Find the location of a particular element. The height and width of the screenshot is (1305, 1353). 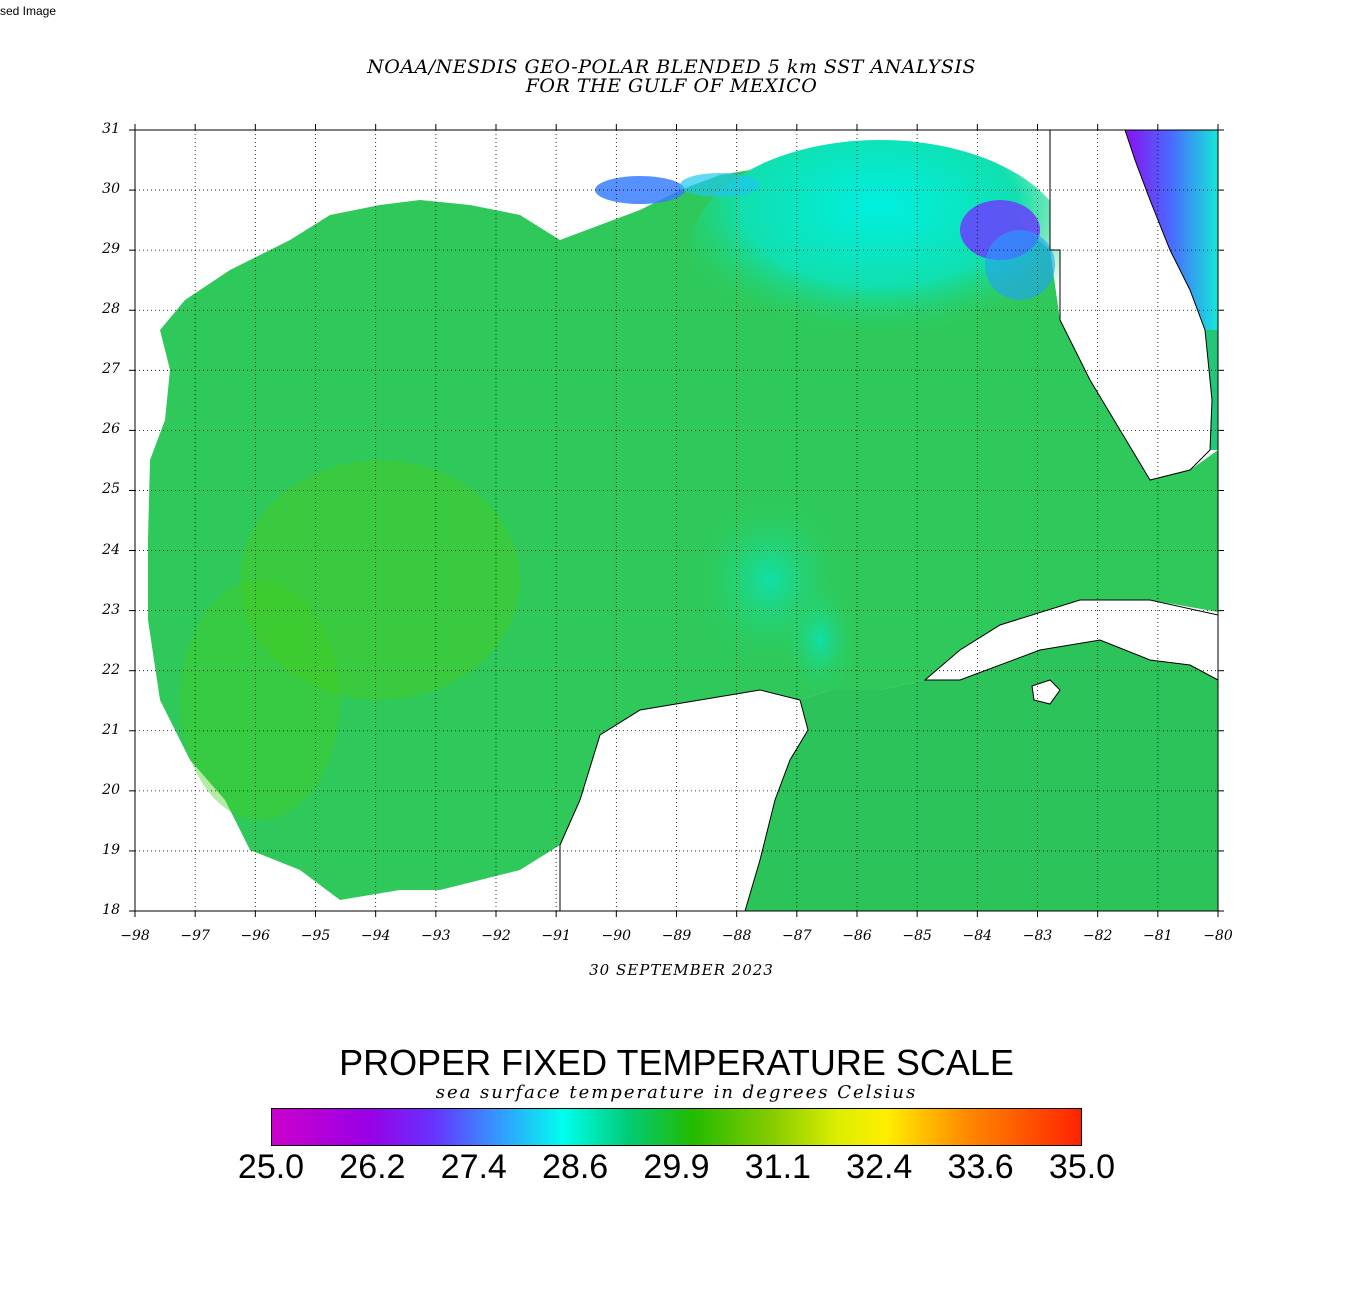

lon-tick-label: −90 is located at coordinates (616, 936).